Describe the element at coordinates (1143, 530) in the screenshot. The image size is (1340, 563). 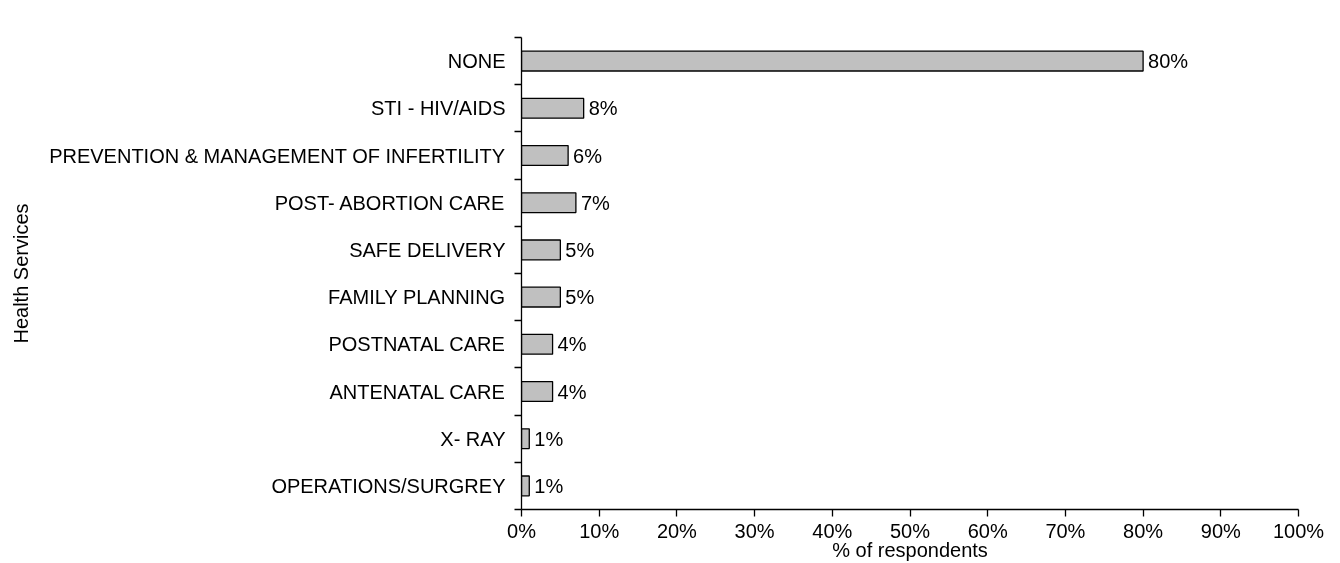
I see `x-tick-label: 80%` at that location.